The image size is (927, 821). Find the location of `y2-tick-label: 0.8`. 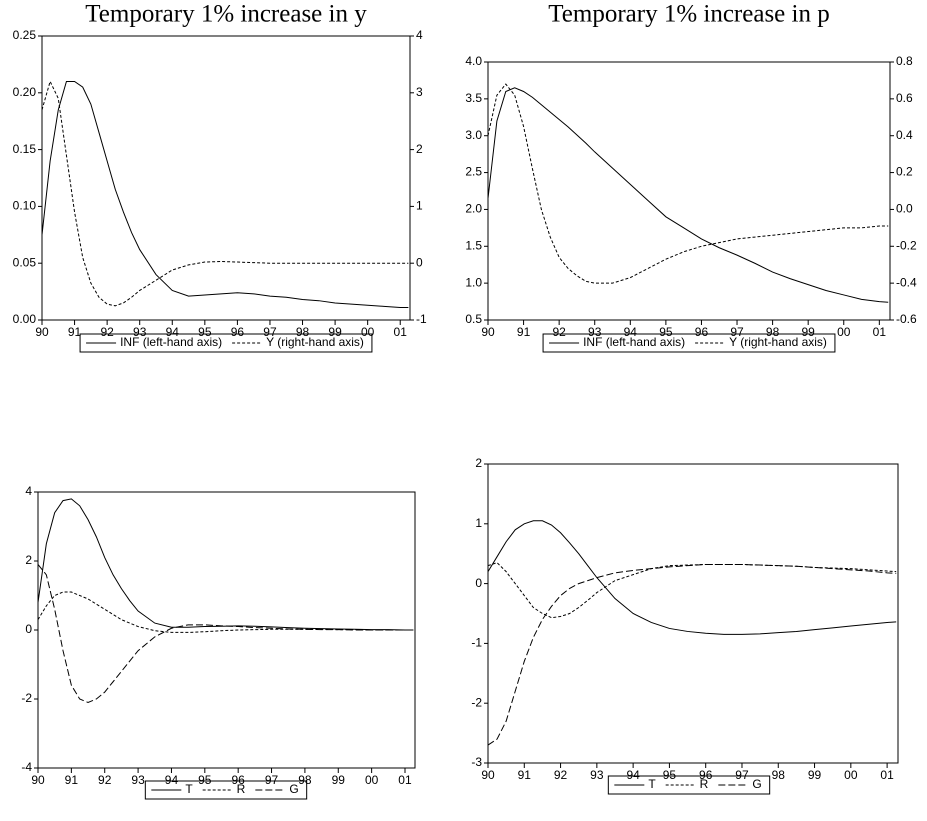

y2-tick-label: 0.8 is located at coordinates (904, 61).